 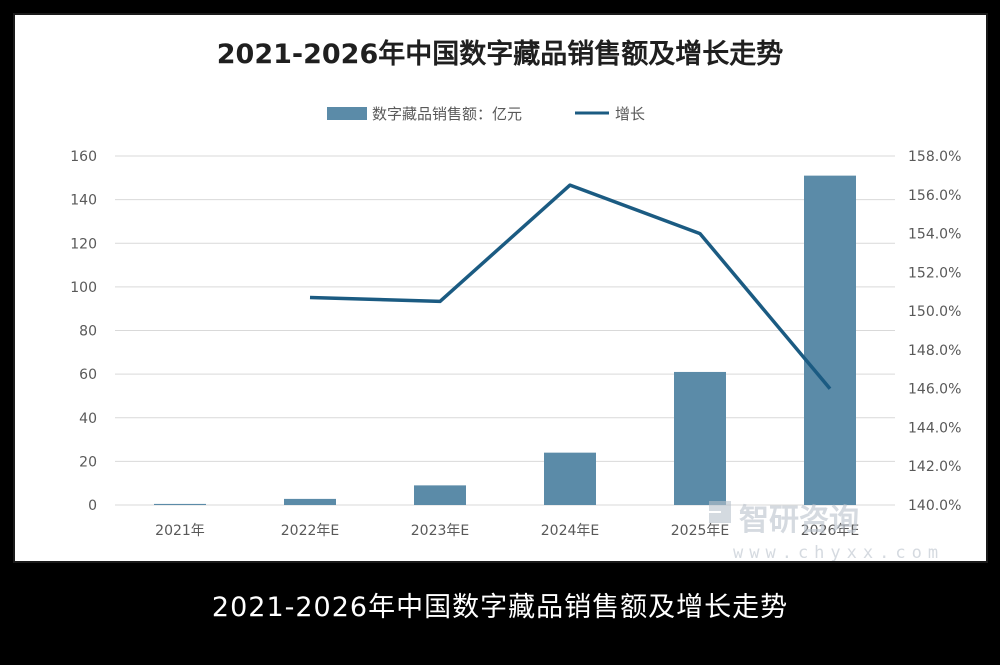 I want to click on chyxx-logo-icon, so click(x=720, y=512).